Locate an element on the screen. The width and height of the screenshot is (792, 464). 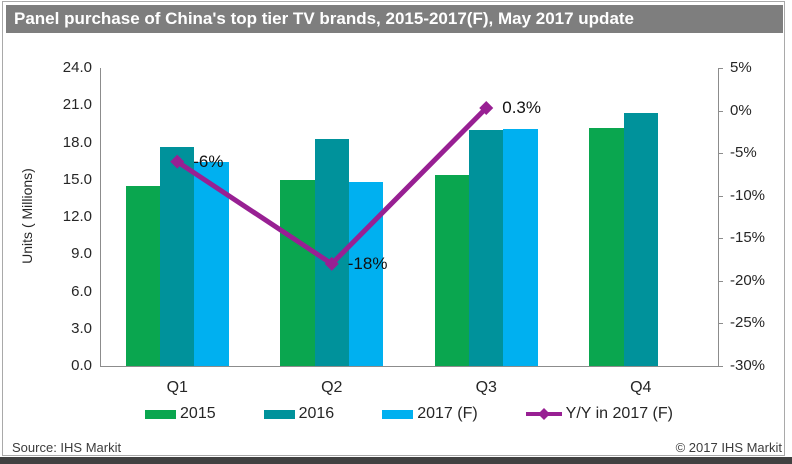
legend-label: Y/Y in 2017 (F) is located at coordinates (619, 413).